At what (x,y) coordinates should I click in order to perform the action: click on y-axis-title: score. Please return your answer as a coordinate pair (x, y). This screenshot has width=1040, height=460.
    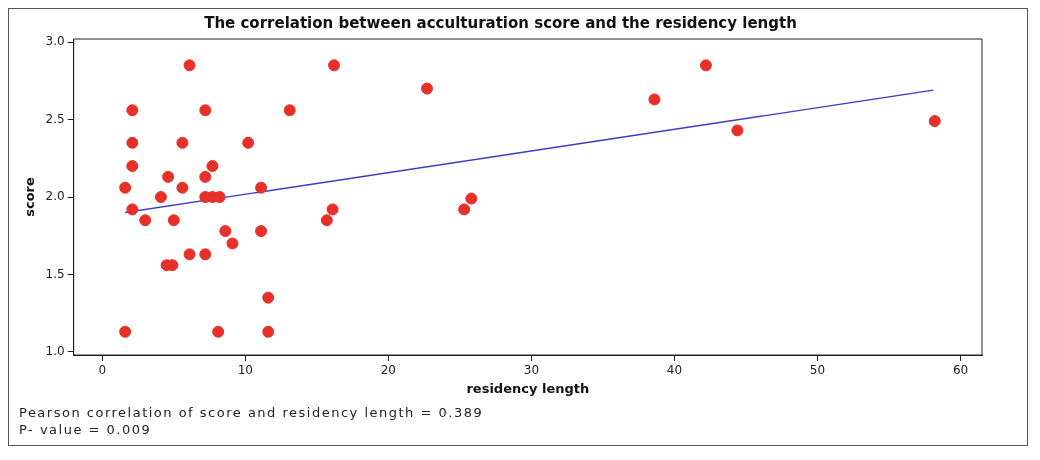
    Looking at the image, I should click on (30, 197).